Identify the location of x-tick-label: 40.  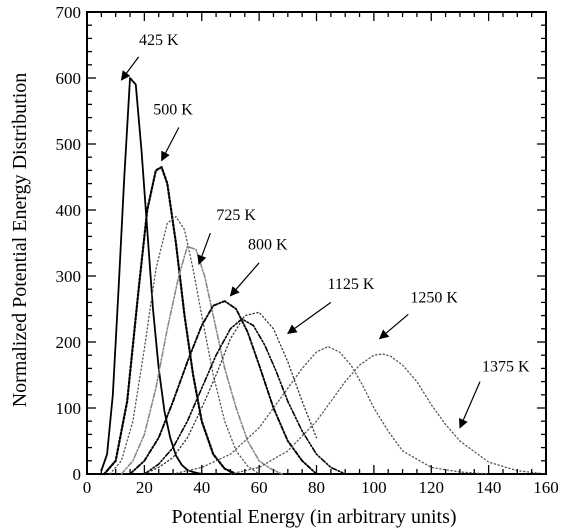
(201, 487).